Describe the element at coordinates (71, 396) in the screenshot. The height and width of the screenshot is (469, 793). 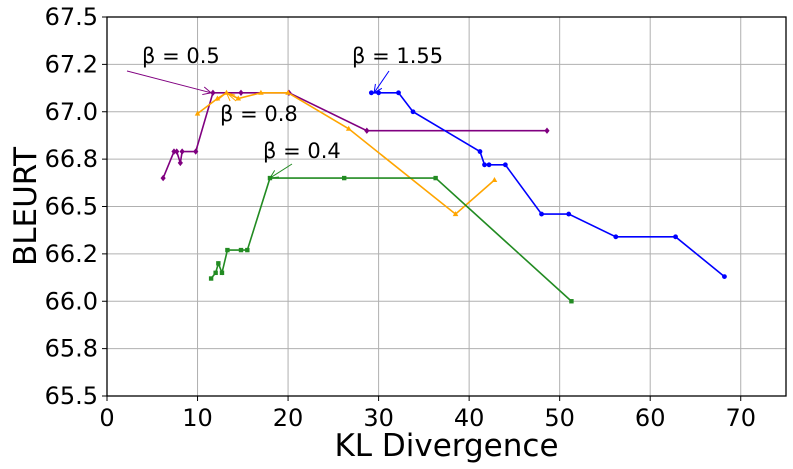
I see `y-tick-label: 65.5` at that location.